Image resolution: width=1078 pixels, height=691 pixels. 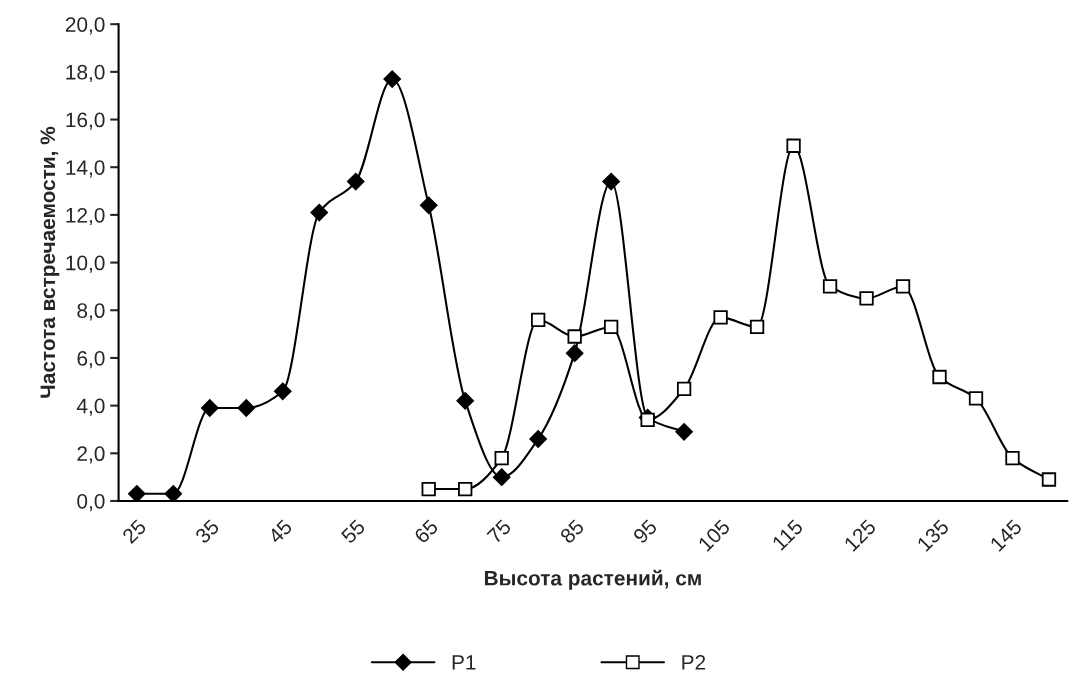 I want to click on x-tick-label: 55, so click(x=353, y=531).